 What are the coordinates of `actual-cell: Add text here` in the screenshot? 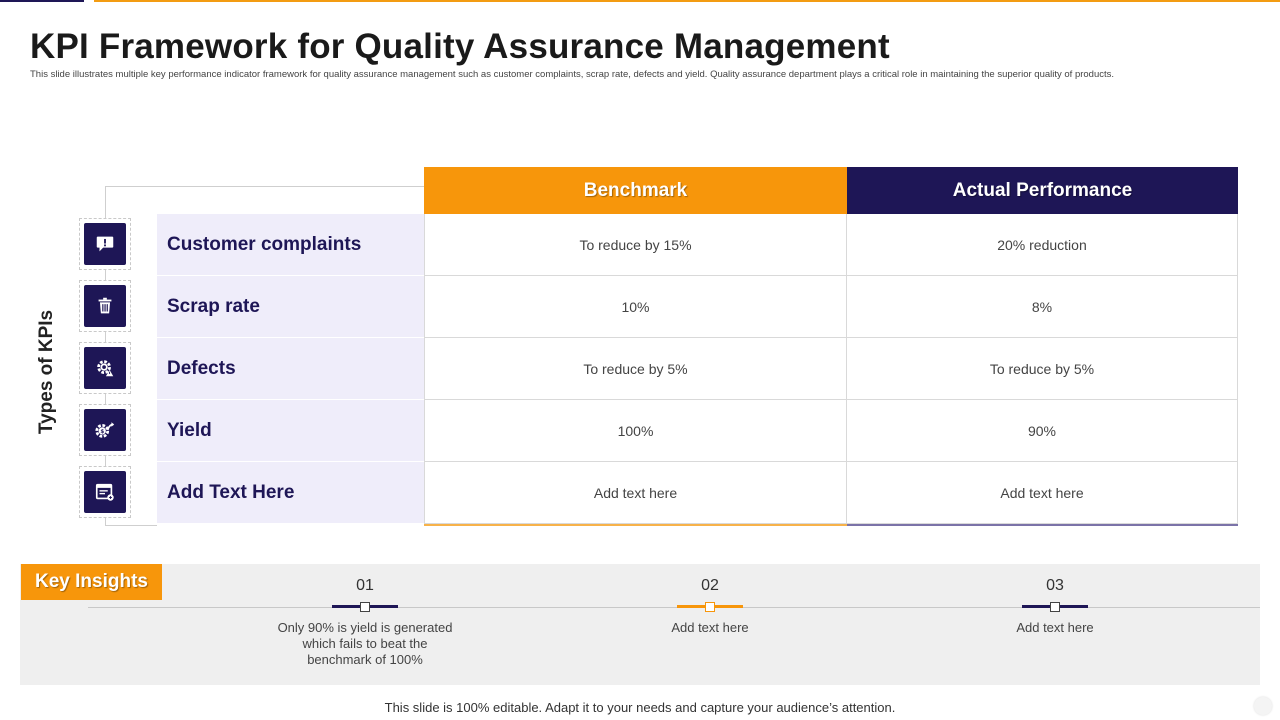 It's located at (1042, 493).